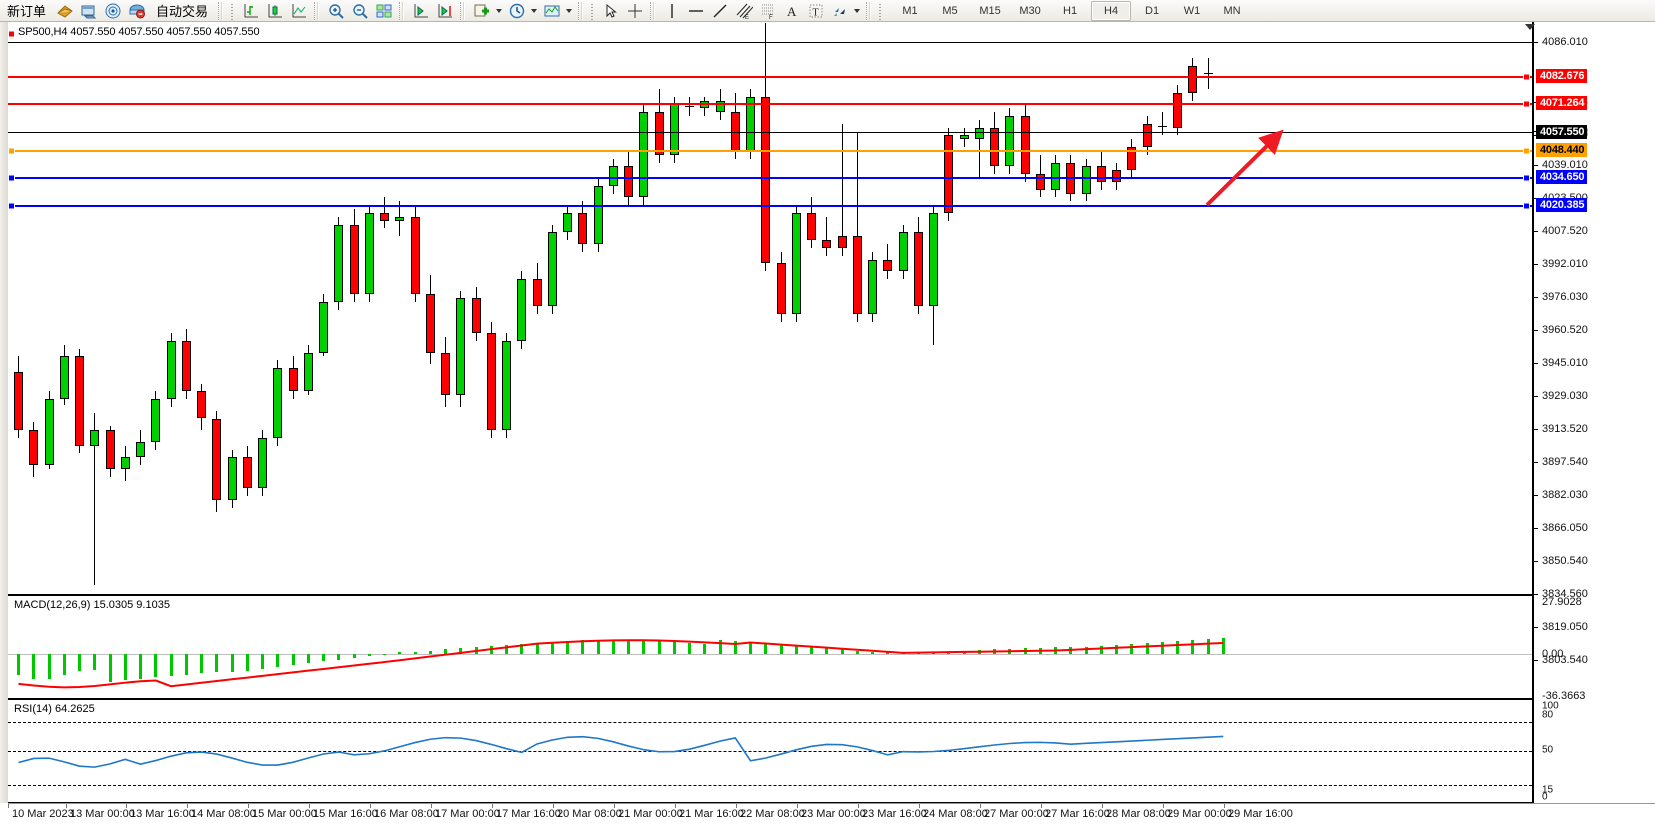 Image resolution: width=1655 pixels, height=825 pixels. What do you see at coordinates (1562, 150) in the screenshot?
I see `price-tag-entry: 4048.440` at bounding box center [1562, 150].